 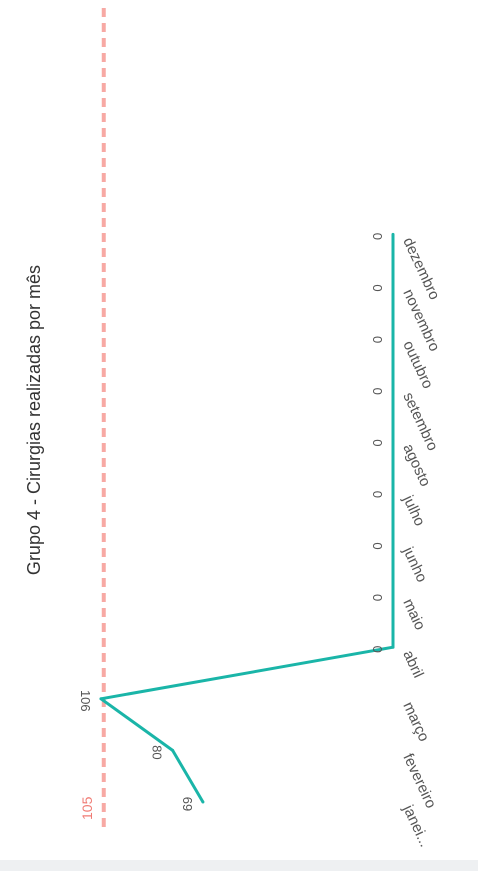 What do you see at coordinates (413, 614) in the screenshot?
I see `x-tick-label-5: maio` at bounding box center [413, 614].